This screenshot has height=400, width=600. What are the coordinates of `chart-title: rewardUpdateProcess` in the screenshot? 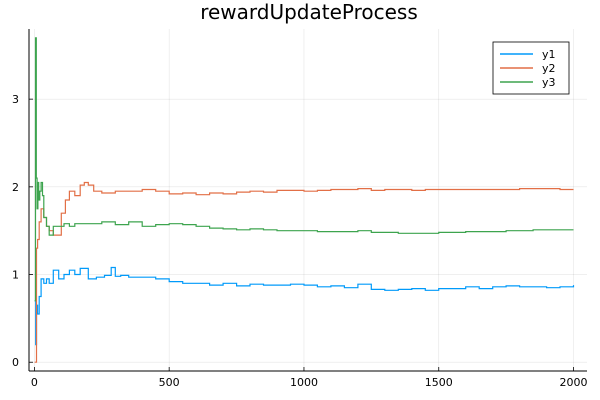 It's located at (309, 12).